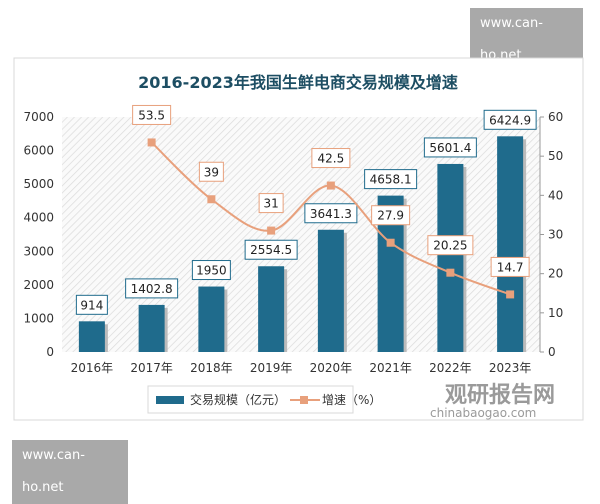  Describe the element at coordinates (298, 82) in the screenshot. I see `chart-title: 2016-2023年我国生鲜电商交易规模及增速` at that location.